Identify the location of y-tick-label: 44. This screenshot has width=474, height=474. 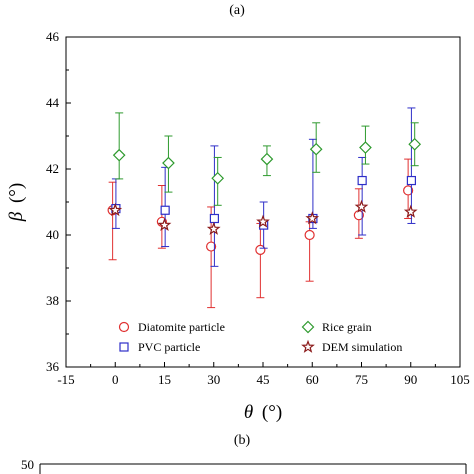
(53, 102).